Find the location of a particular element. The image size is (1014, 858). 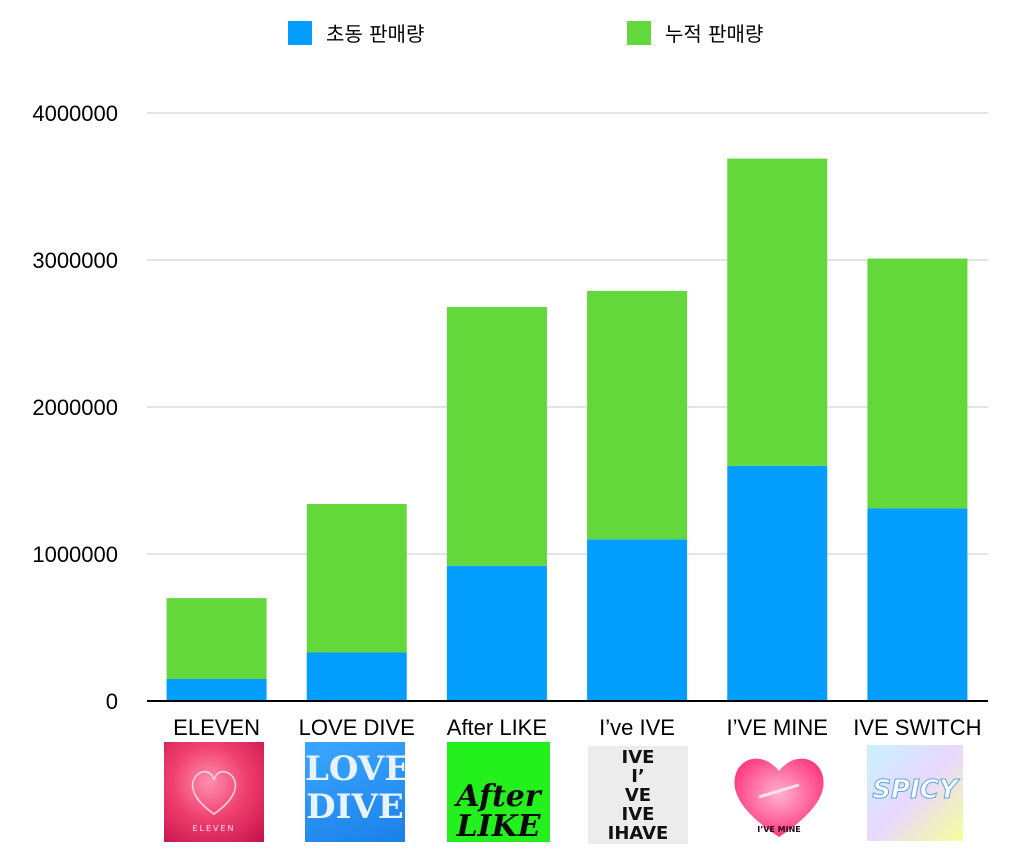

x-tick-label: ELEVEN is located at coordinates (216, 727).